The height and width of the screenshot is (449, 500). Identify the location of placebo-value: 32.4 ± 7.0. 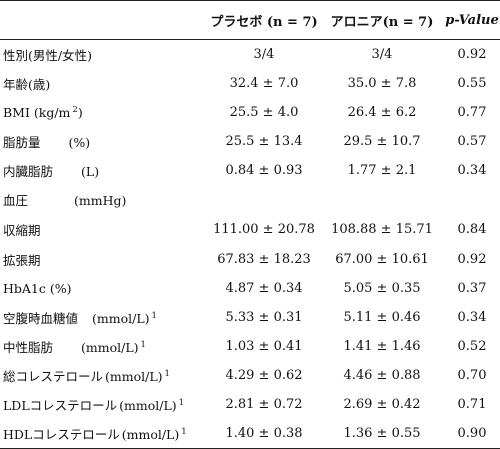
(264, 83).